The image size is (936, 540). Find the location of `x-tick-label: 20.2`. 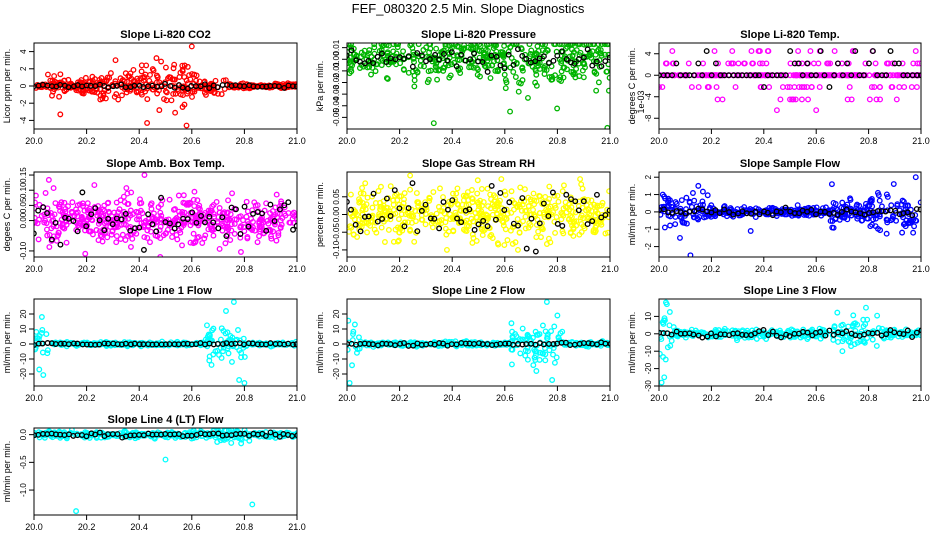

x-tick-label: 20.2 is located at coordinates (712, 269).